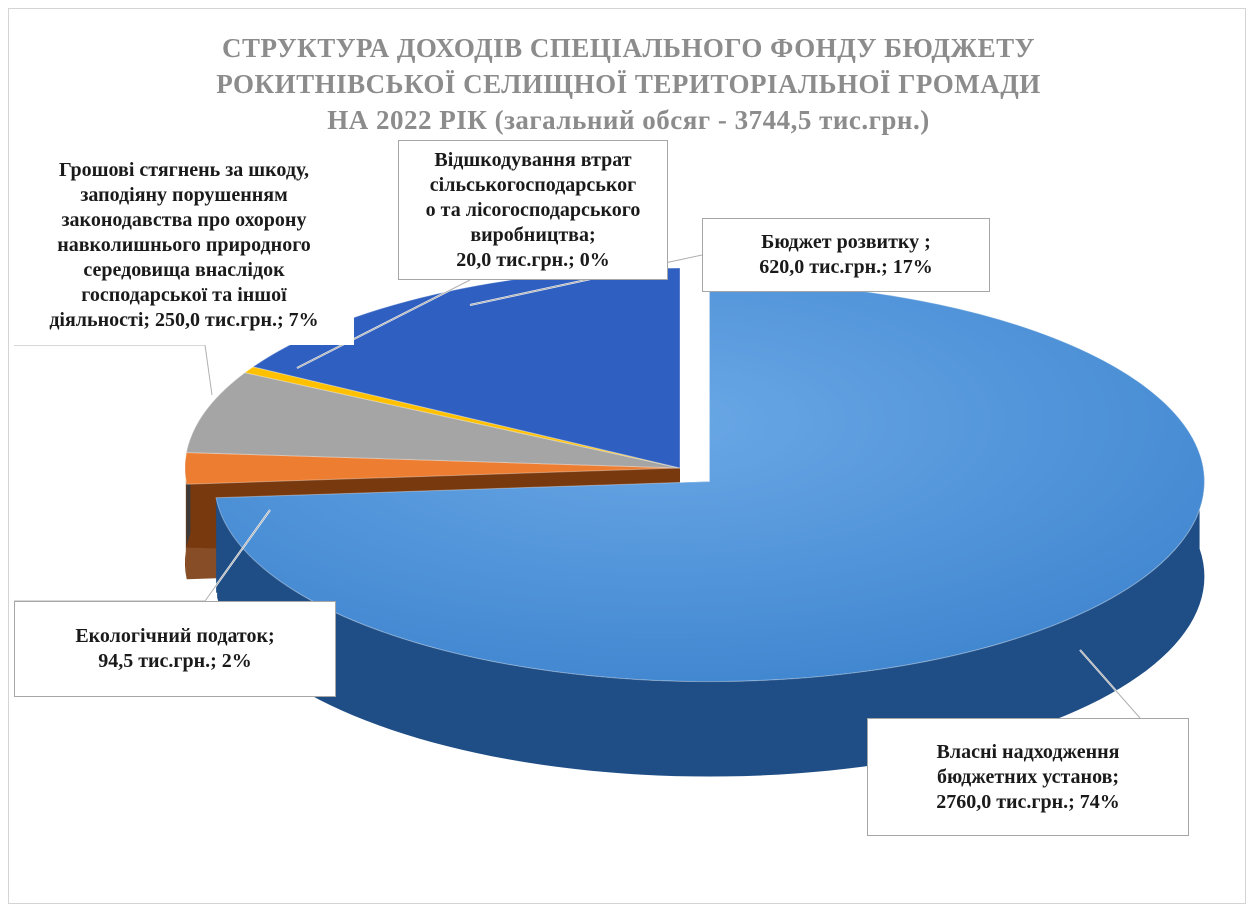 Image resolution: width=1257 pixels, height=913 pixels. I want to click on label-penalties-line: Грошові стягнень за шкоду,, so click(184, 169).